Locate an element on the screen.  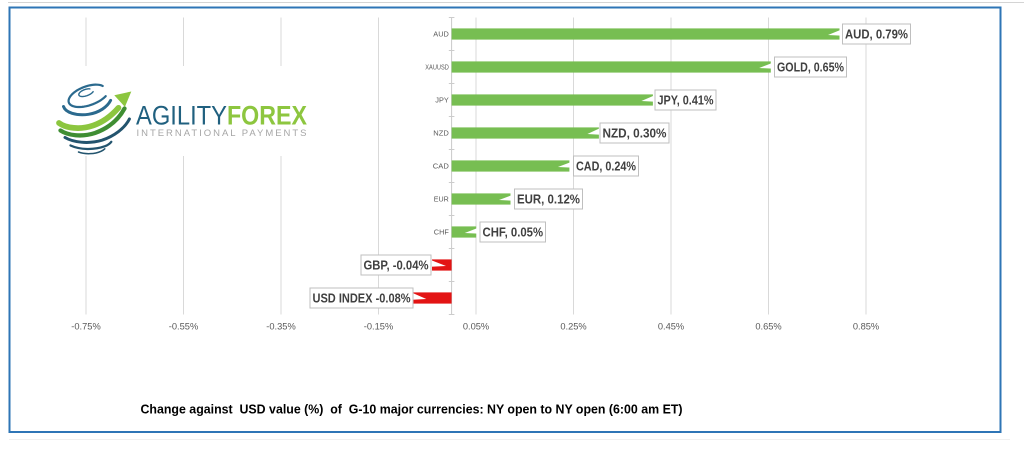
svg-text: 0.05% is located at coordinates (476, 327).